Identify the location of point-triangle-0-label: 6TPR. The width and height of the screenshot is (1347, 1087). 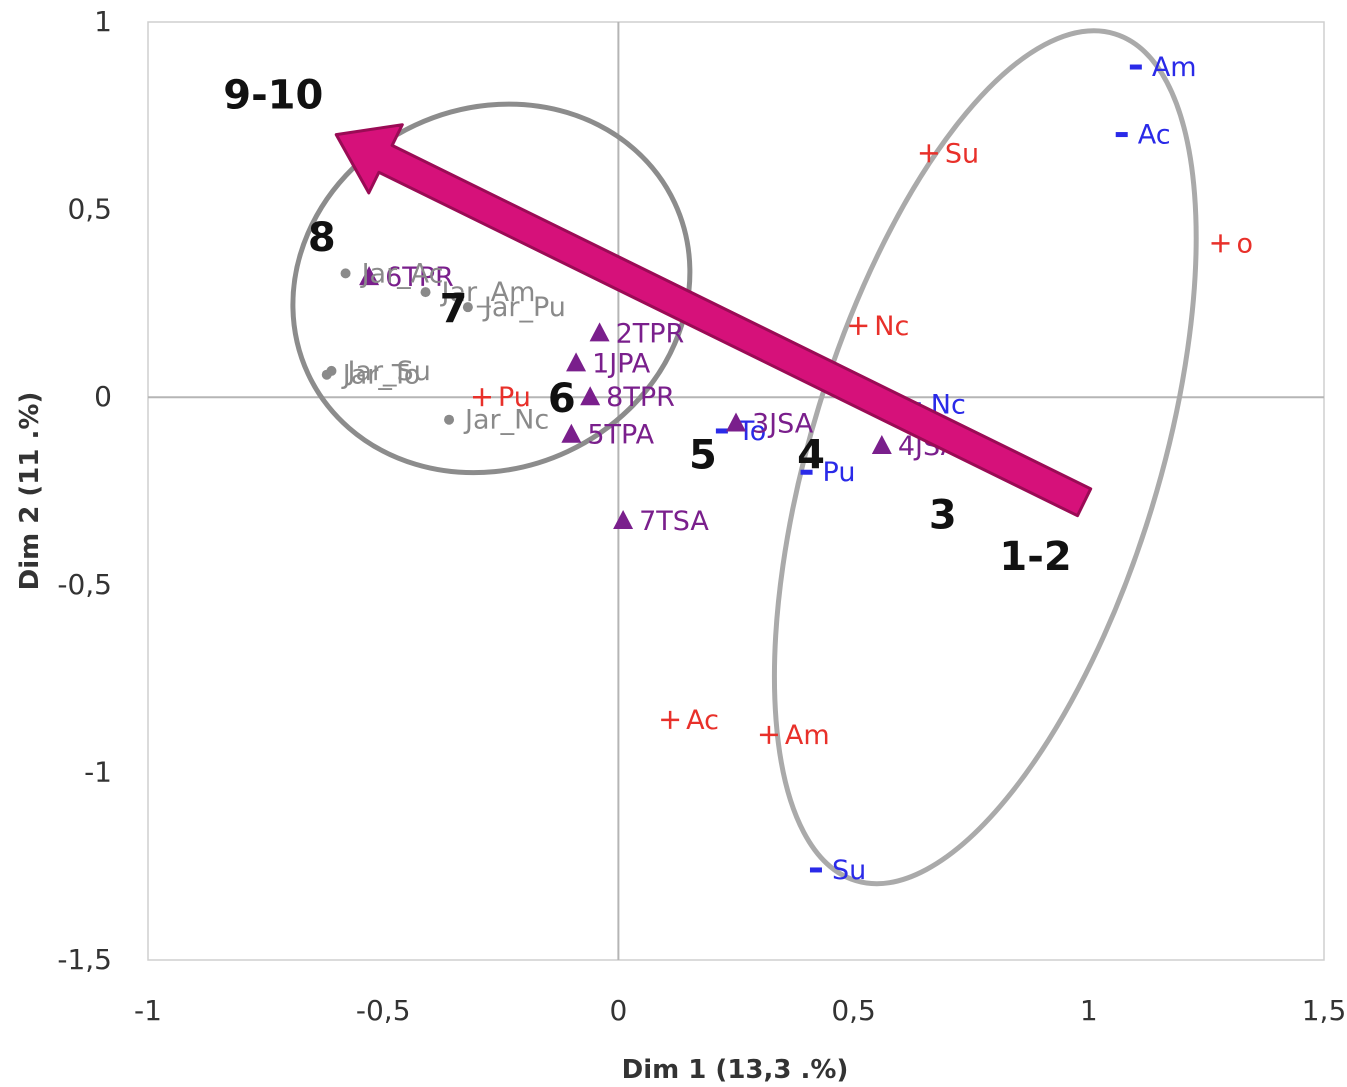
(419, 277).